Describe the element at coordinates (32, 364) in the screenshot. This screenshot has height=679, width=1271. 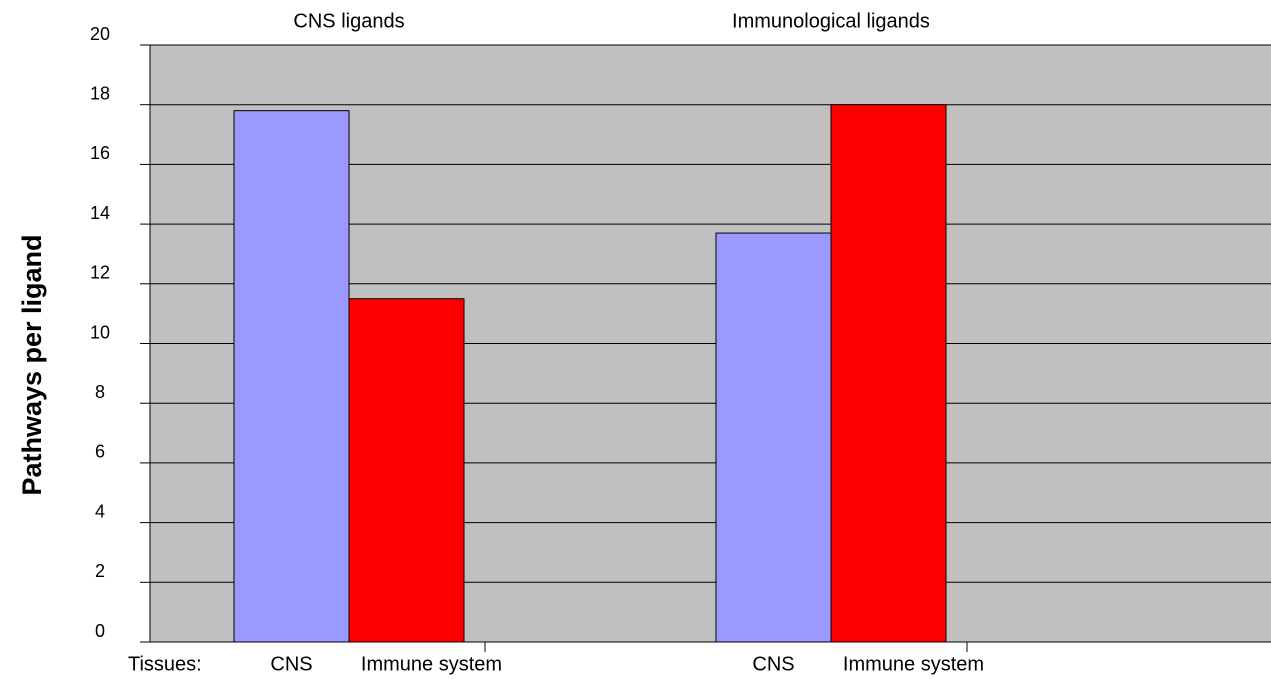
I see `y-axis-label: Pathways per ligand` at that location.